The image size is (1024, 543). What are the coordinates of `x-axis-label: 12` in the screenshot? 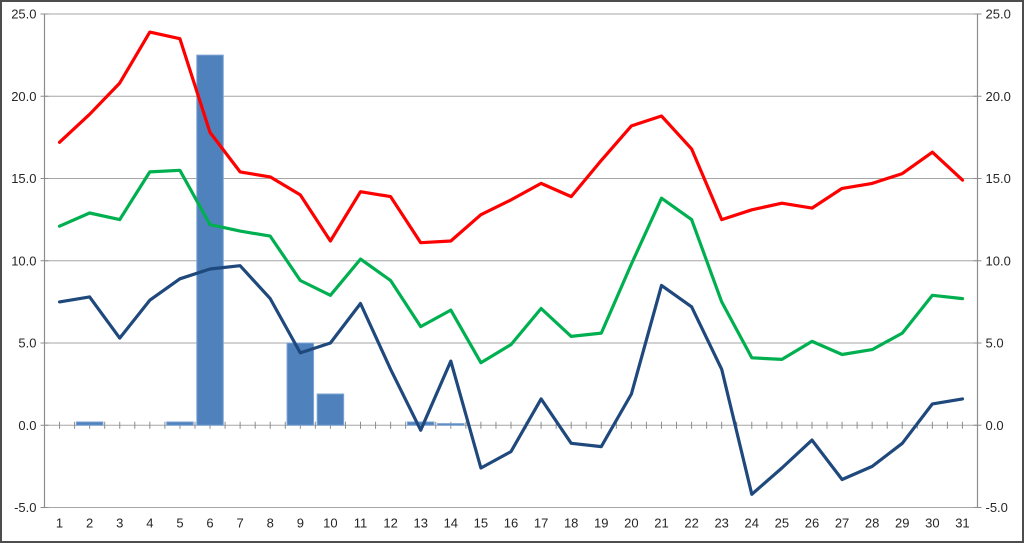 It's located at (390, 523).